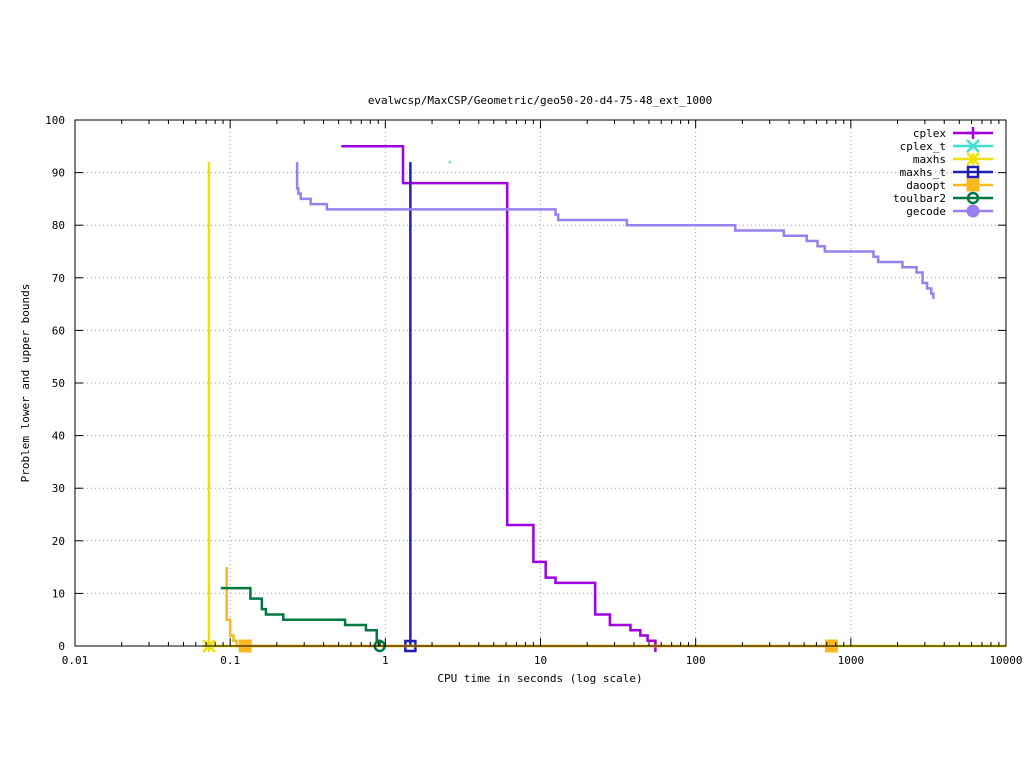 Image resolution: width=1024 pixels, height=768 pixels. Describe the element at coordinates (1005, 660) in the screenshot. I see `x-tick-label: 10000` at that location.